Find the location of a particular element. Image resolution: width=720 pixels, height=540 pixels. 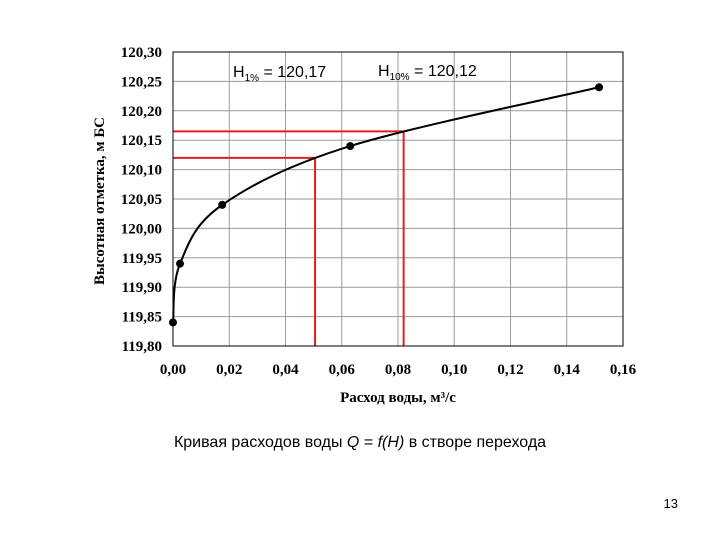

annotation-h1: H1% = 120,17 is located at coordinates (279, 74).